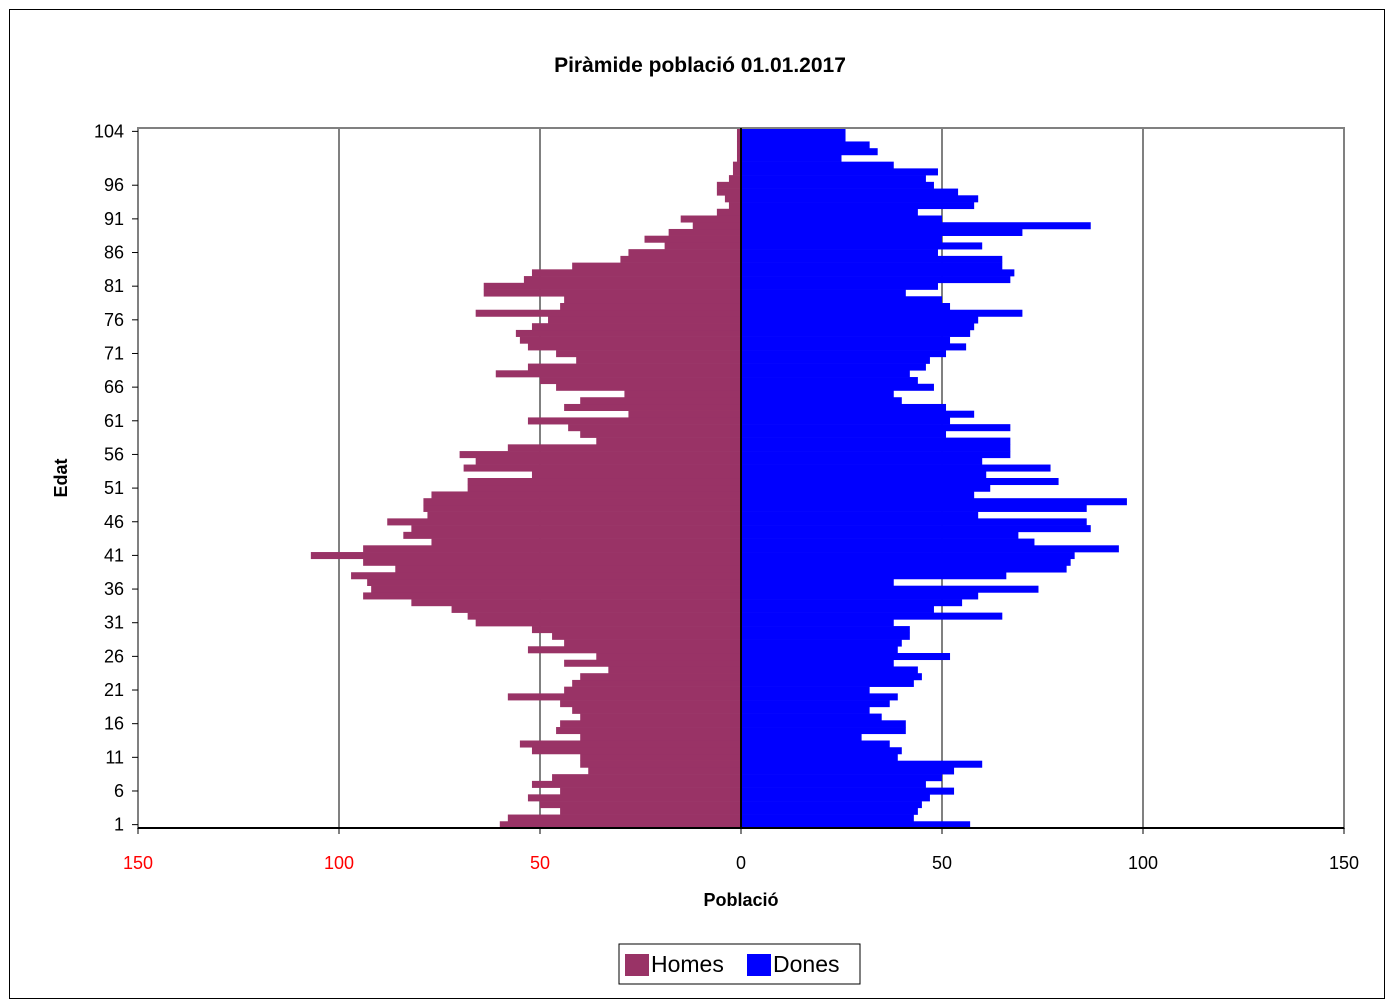  I want to click on y-tick-label-17: 86, so click(114, 253).